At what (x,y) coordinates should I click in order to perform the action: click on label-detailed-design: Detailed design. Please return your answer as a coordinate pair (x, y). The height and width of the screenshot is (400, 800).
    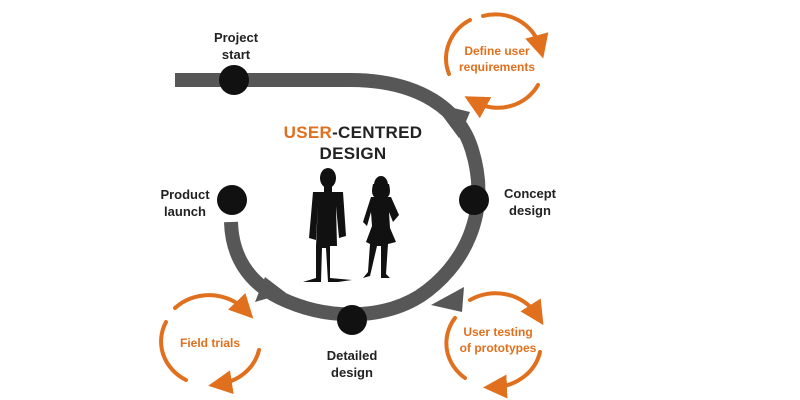
    Looking at the image, I should click on (352, 364).